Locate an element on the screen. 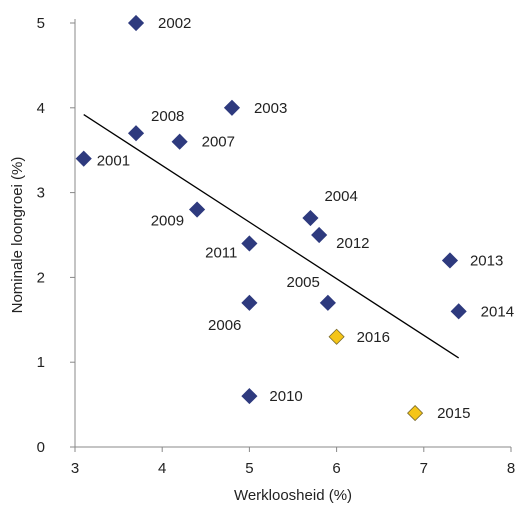  point-2014 is located at coordinates (458, 311).